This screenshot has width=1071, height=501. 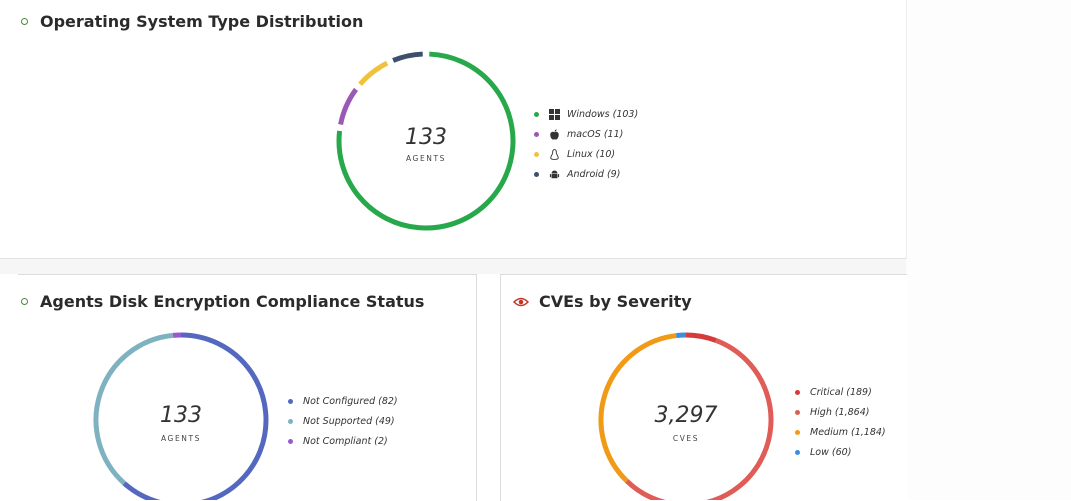 I want to click on legend-item-not-supported: Not Supported (49), so click(x=343, y=421).